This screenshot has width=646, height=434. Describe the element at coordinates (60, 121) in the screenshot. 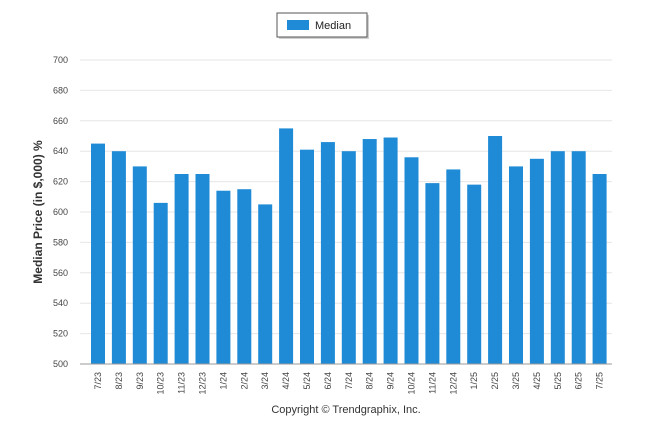

I see `y-tick-label: 660` at that location.